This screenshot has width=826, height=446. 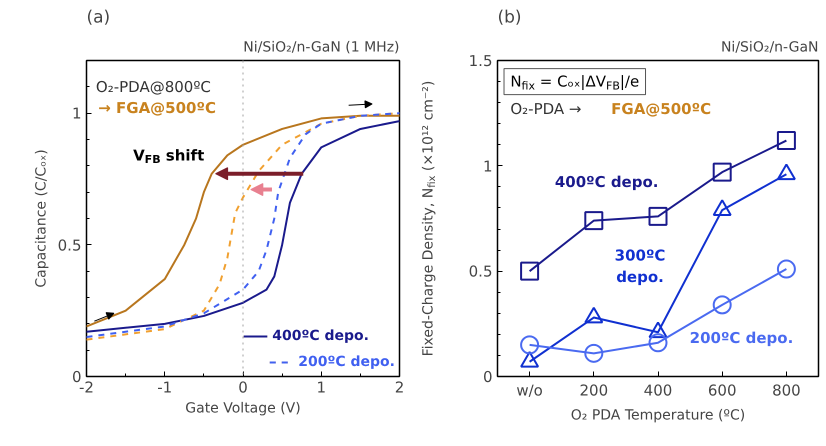 What do you see at coordinates (157, 107) in the screenshot?
I see `annotation: → FGA@500ºC` at bounding box center [157, 107].